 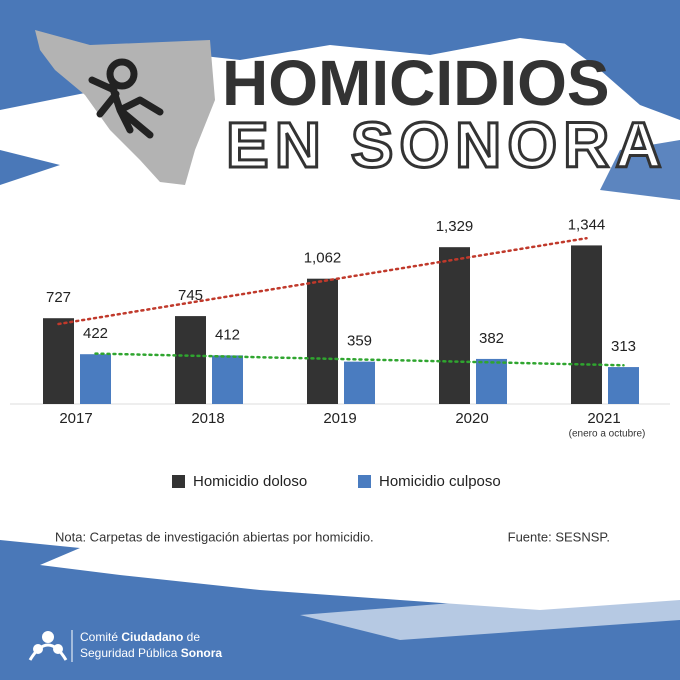 I want to click on value-label: 313, so click(x=623, y=346).